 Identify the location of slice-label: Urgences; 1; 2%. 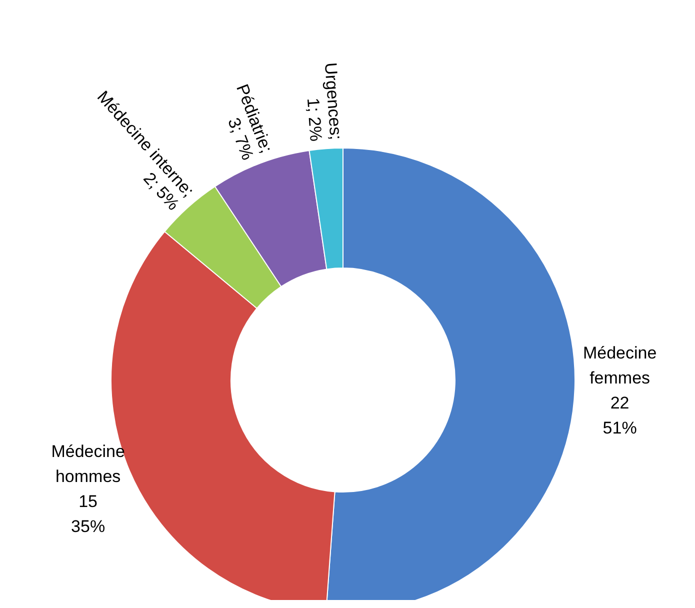
(324, 102).